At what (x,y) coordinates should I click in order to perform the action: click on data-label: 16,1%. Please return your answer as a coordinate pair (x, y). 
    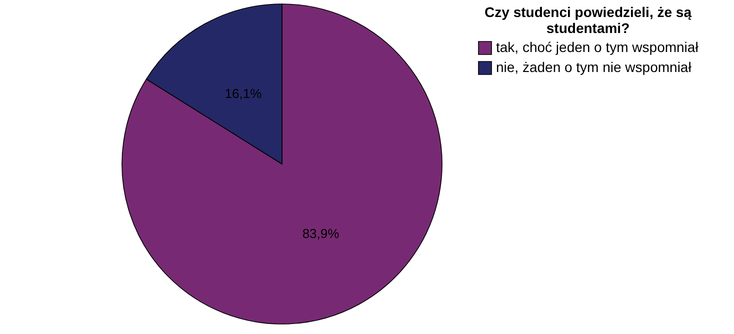
    Looking at the image, I should click on (243, 94).